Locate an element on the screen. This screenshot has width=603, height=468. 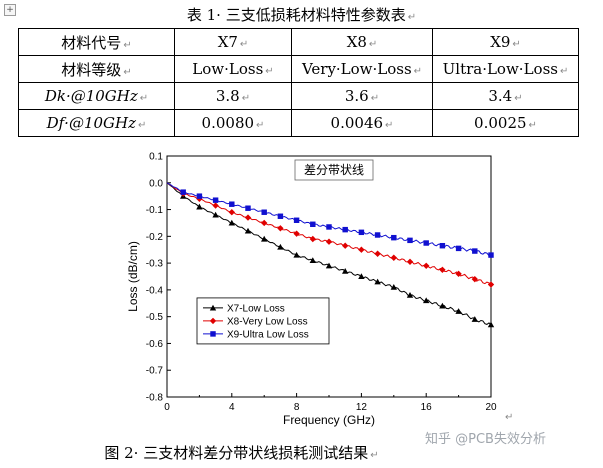
chart-title-box is located at coordinates (334, 170).